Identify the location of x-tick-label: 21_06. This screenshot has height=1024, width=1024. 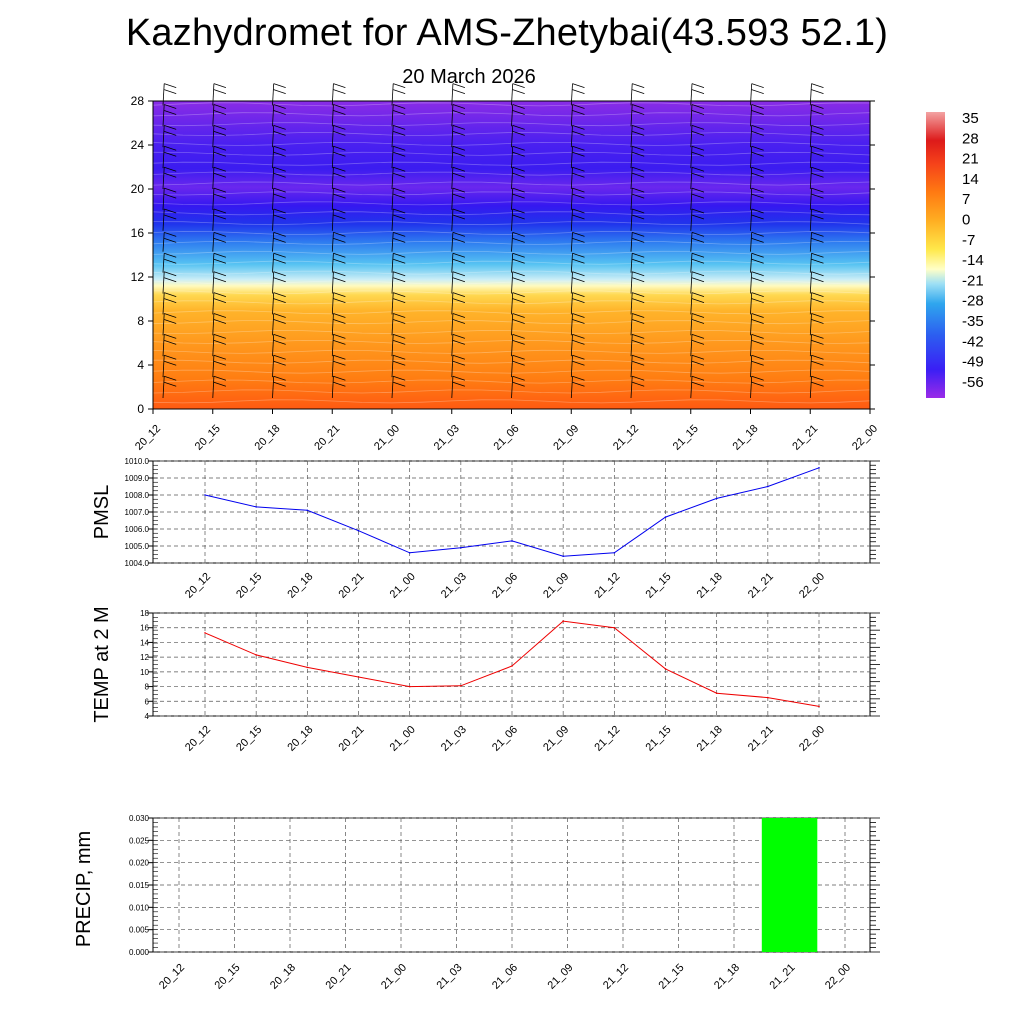
(505, 739).